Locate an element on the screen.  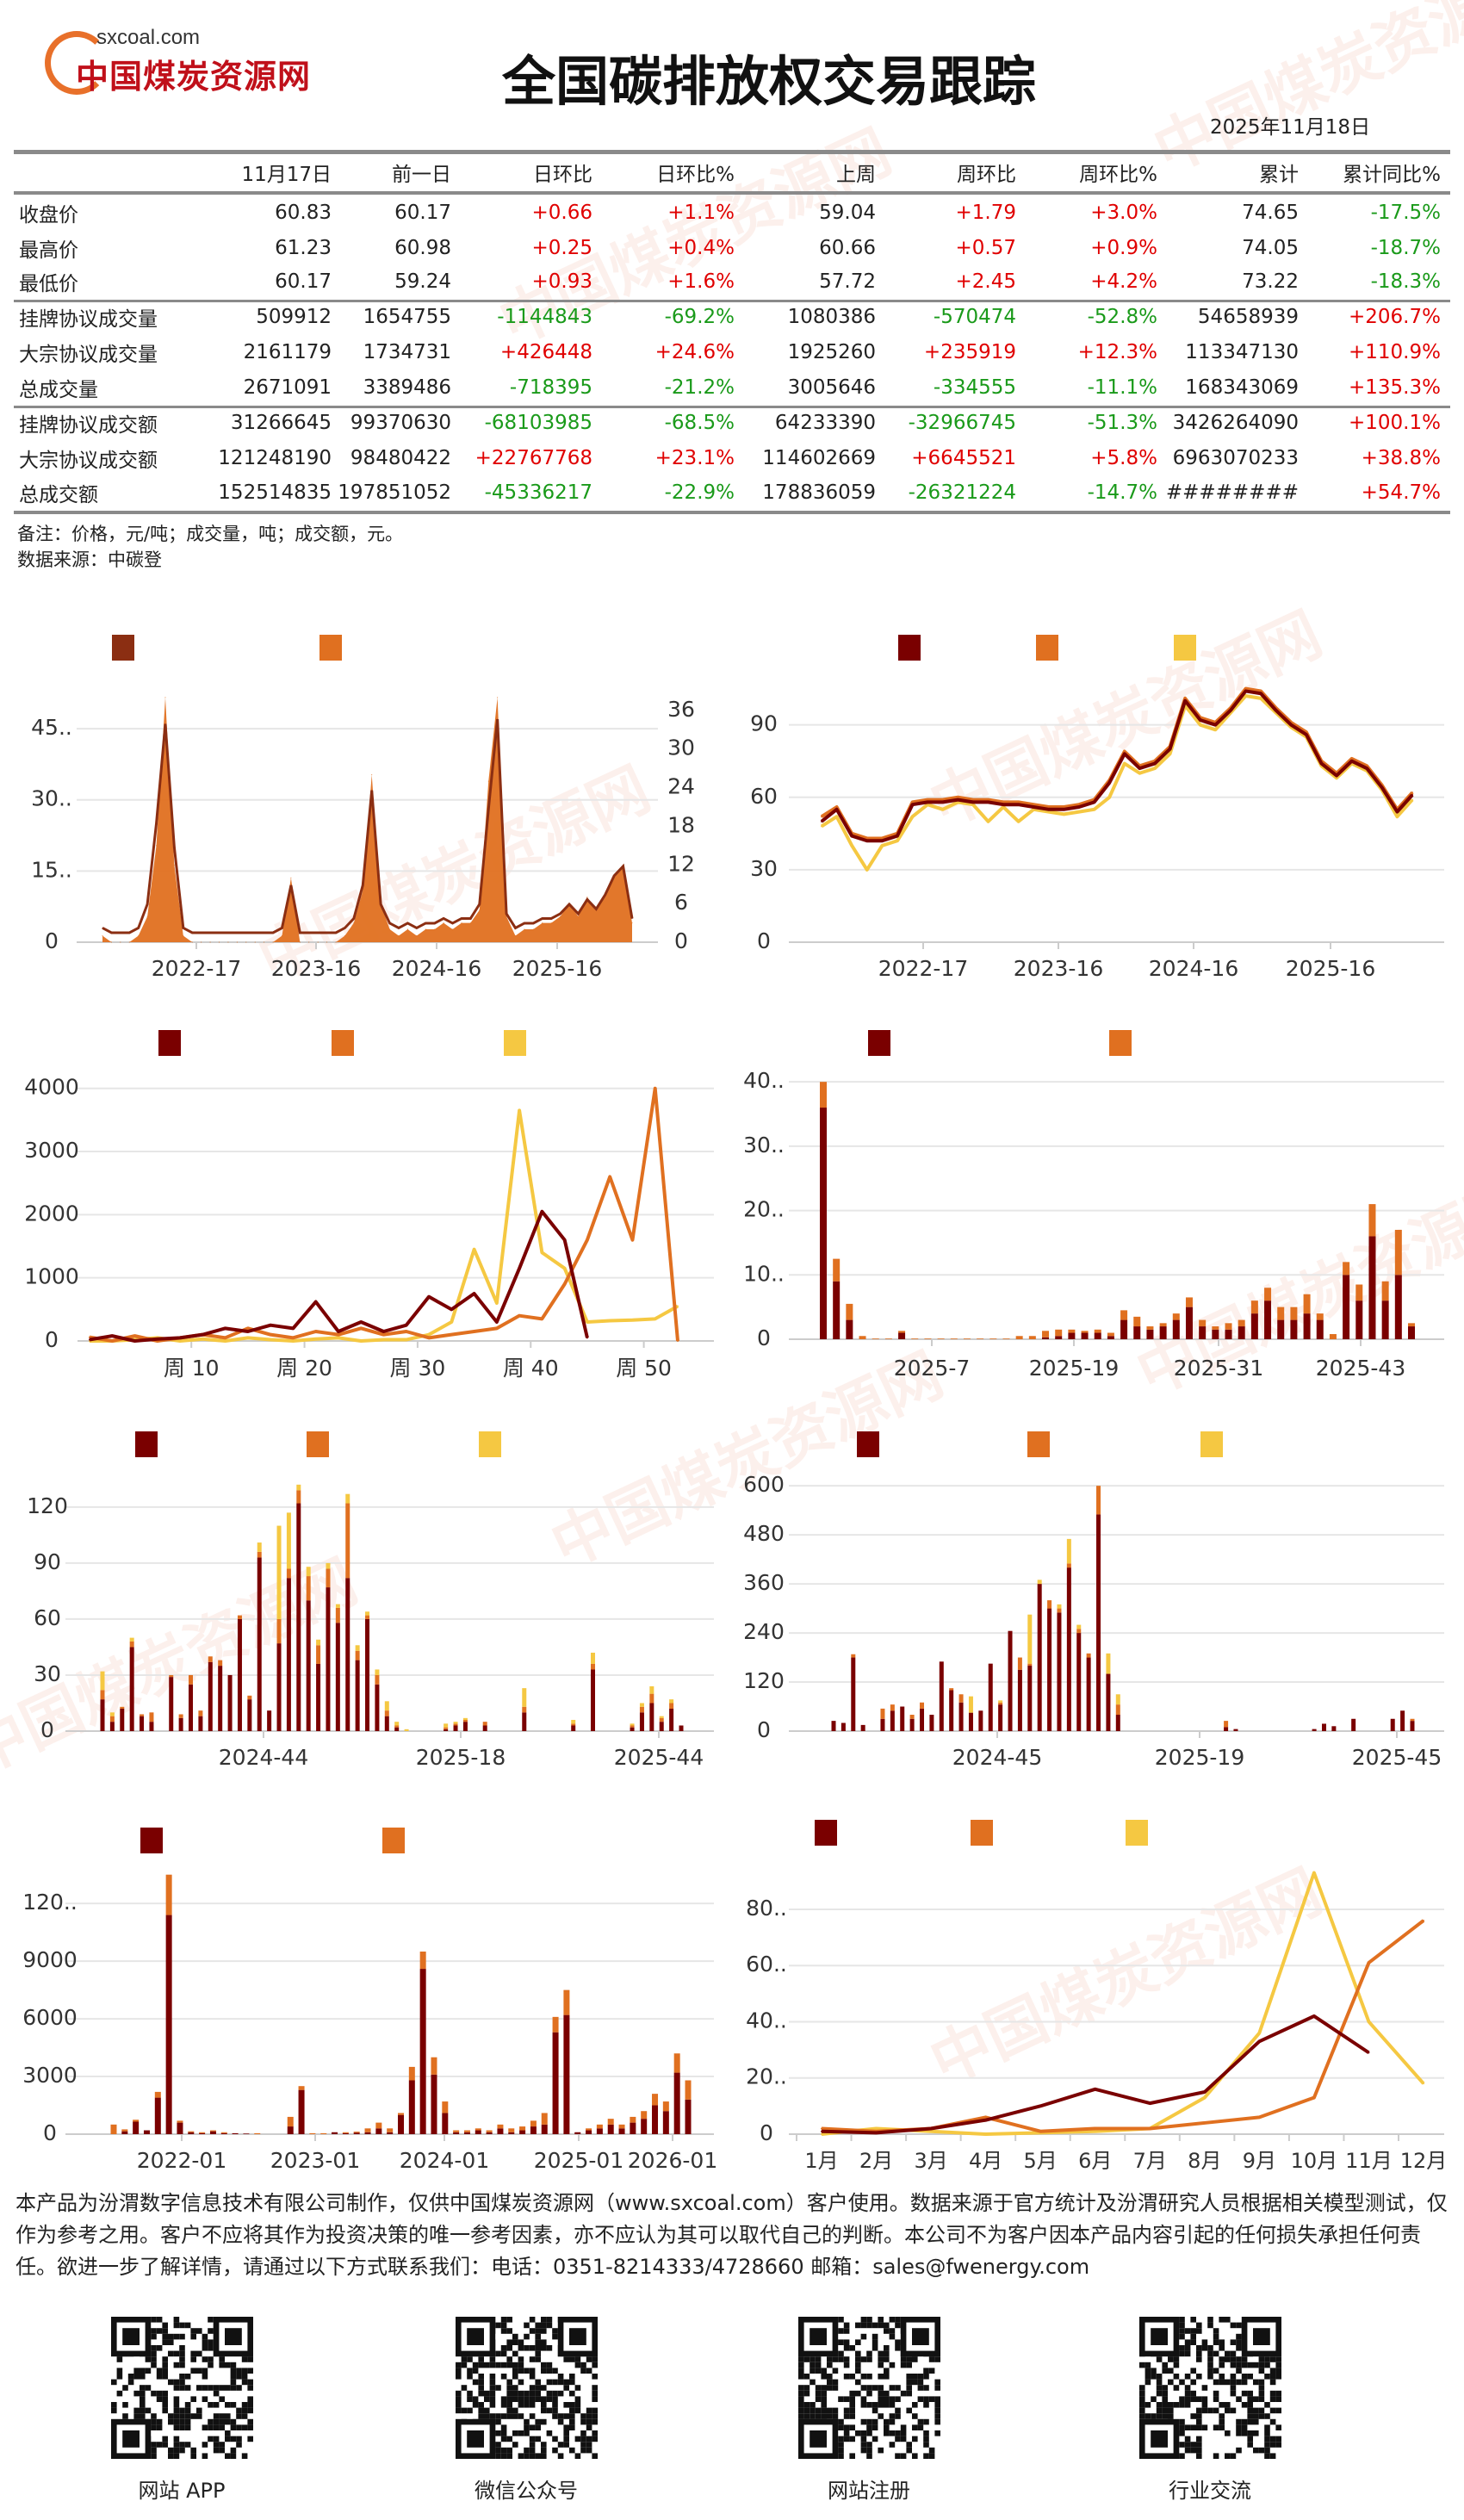
x-tick-label: 周 40 is located at coordinates (531, 1369).